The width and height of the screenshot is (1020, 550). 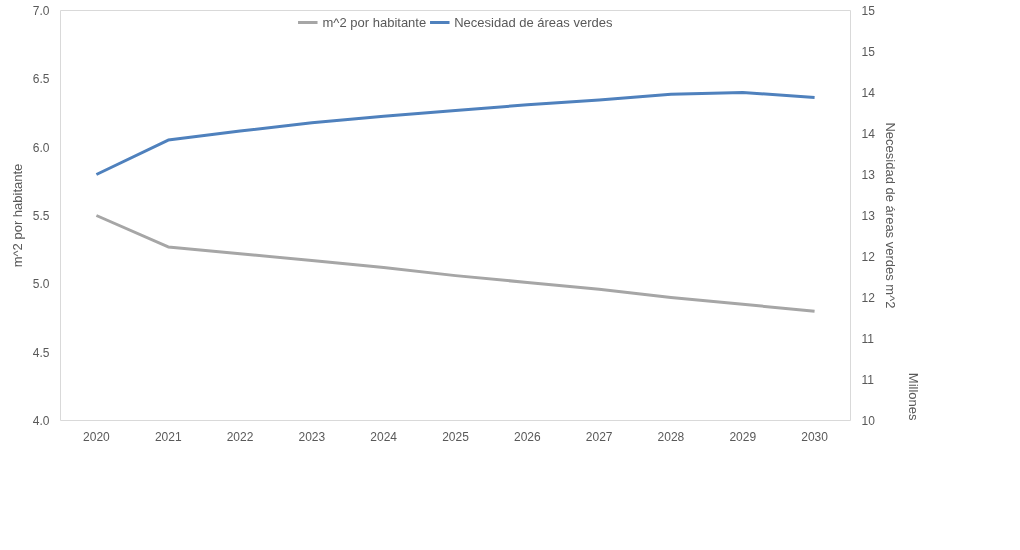 What do you see at coordinates (41, 147) in the screenshot?
I see `y-tick-label: 6.0` at bounding box center [41, 147].